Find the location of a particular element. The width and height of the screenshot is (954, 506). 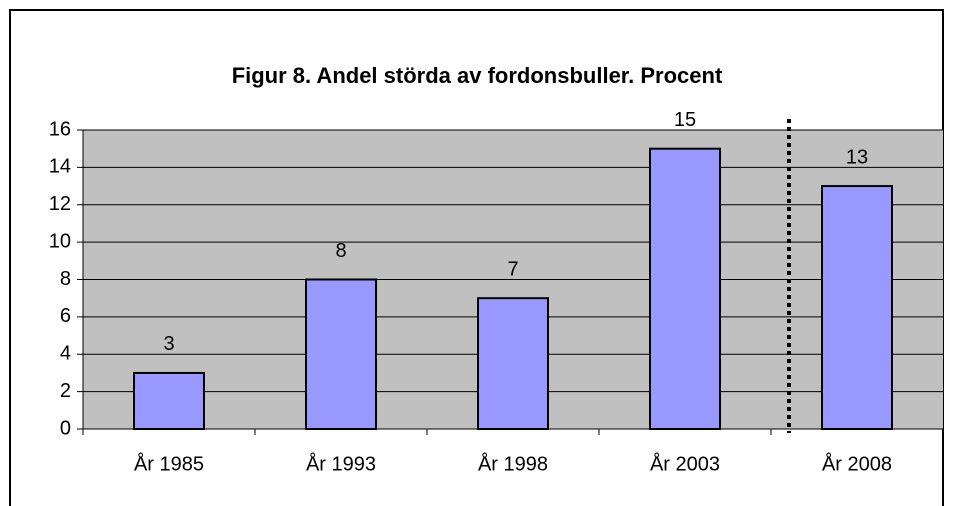

y-tick-label: 8 is located at coordinates (65, 279).